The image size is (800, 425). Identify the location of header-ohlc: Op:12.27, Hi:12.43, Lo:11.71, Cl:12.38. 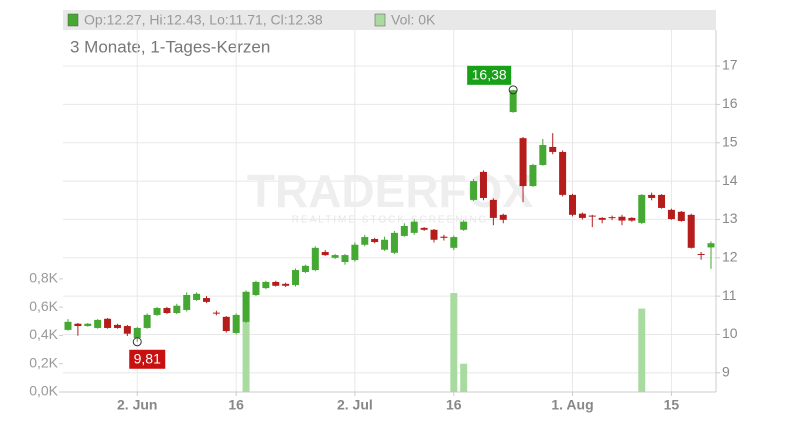
(203, 20).